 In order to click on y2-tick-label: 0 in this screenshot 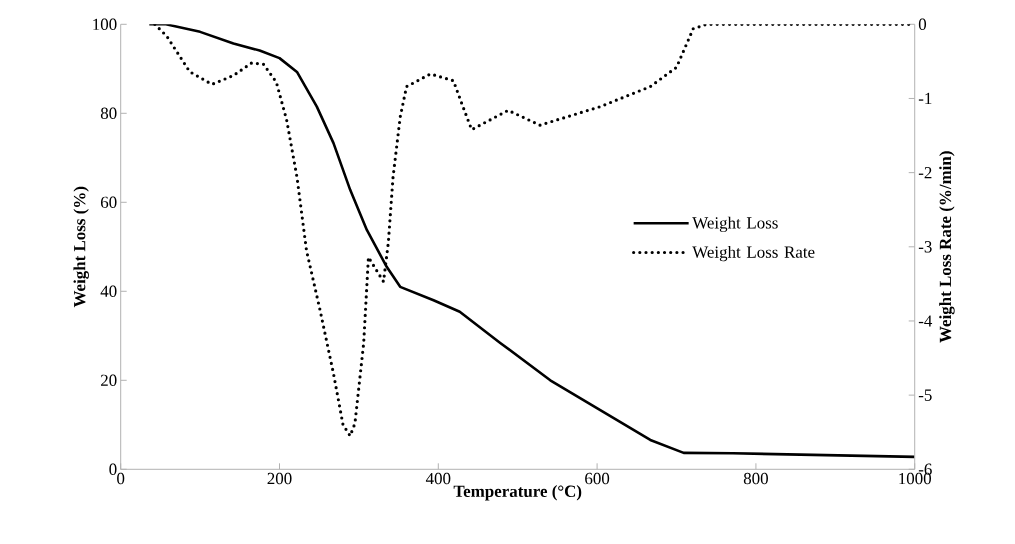, I will do `click(922, 24)`.